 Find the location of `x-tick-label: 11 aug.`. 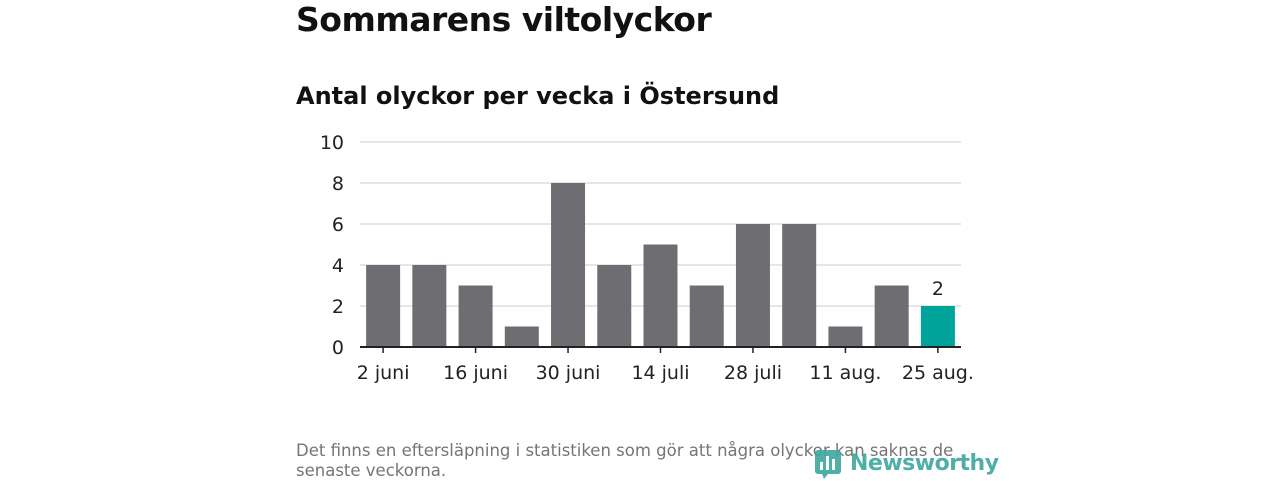

x-tick-label: 11 aug. is located at coordinates (845, 373).